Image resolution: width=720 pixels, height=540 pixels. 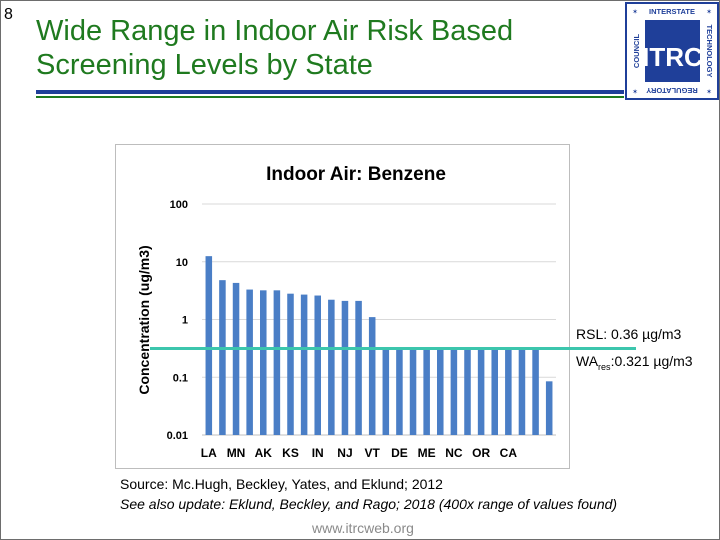 I want to click on chart-x-tick-label: VT, so click(x=373, y=453).